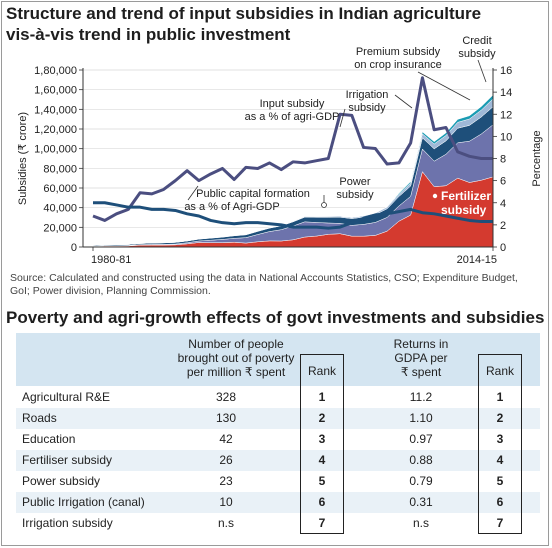  Describe the element at coordinates (367, 108) in the screenshot. I see `annot-irrigation-2: subsidy` at that location.